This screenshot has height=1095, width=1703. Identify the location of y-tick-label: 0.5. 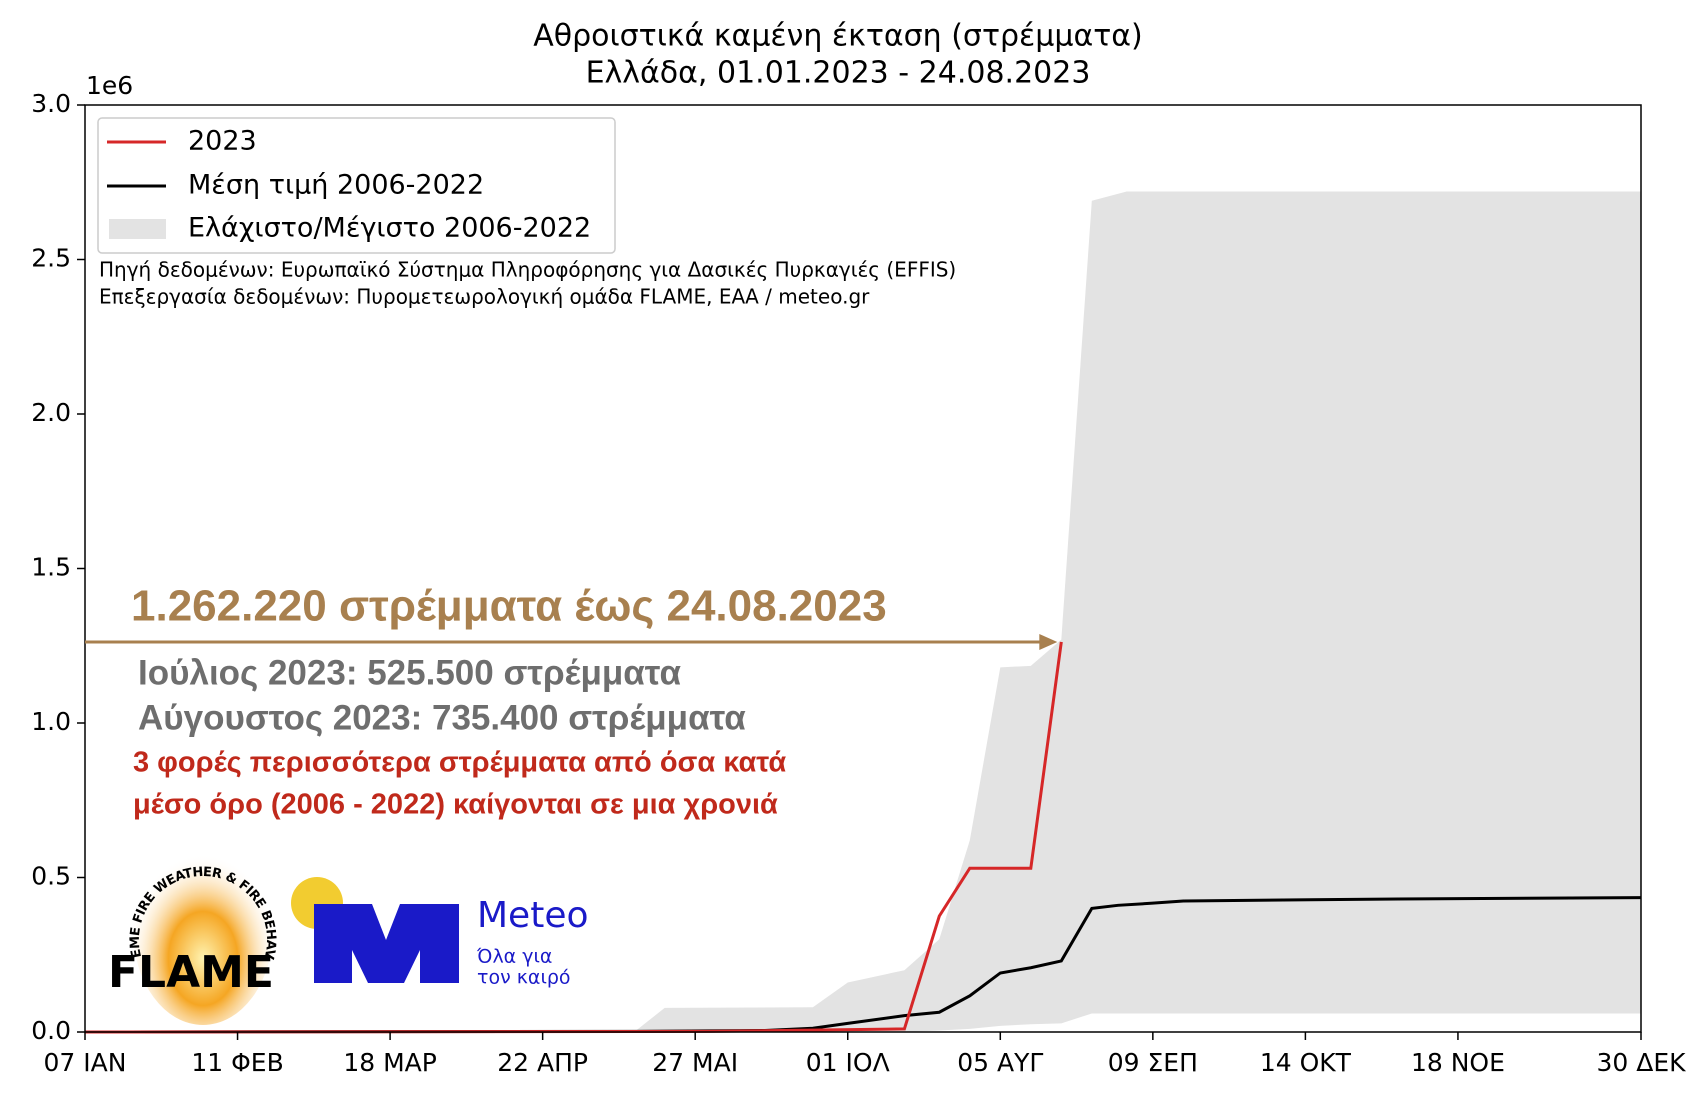
(51, 876).